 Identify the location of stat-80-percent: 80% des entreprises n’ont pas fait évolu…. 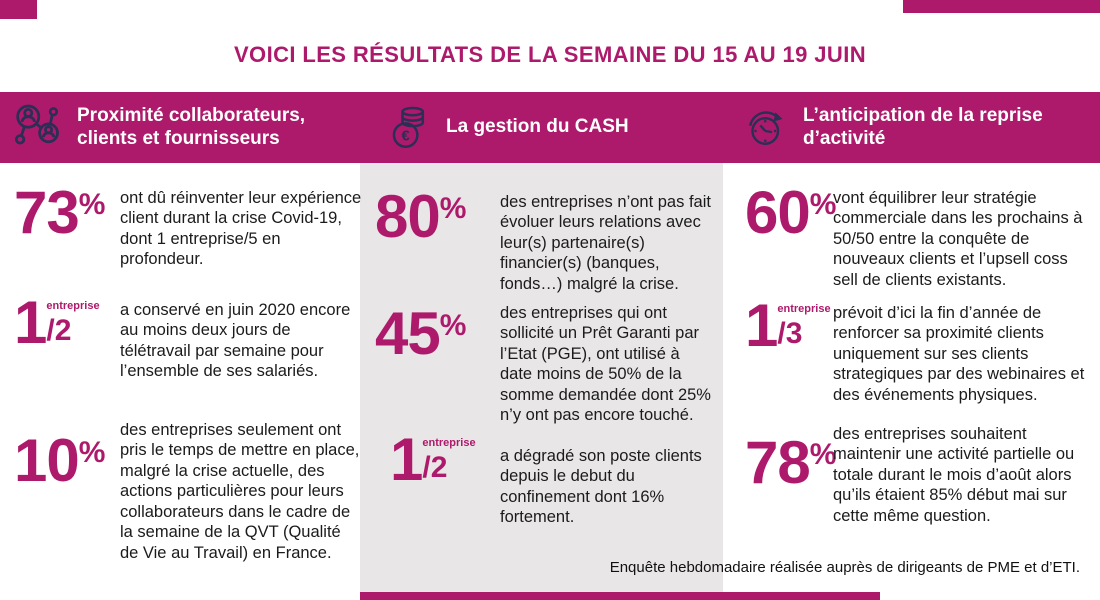
(545, 238).